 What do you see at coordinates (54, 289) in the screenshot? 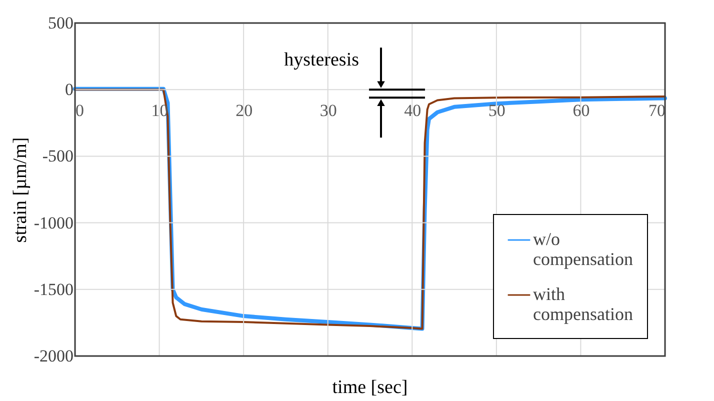
I see `y-tick-label: -1500` at bounding box center [54, 289].